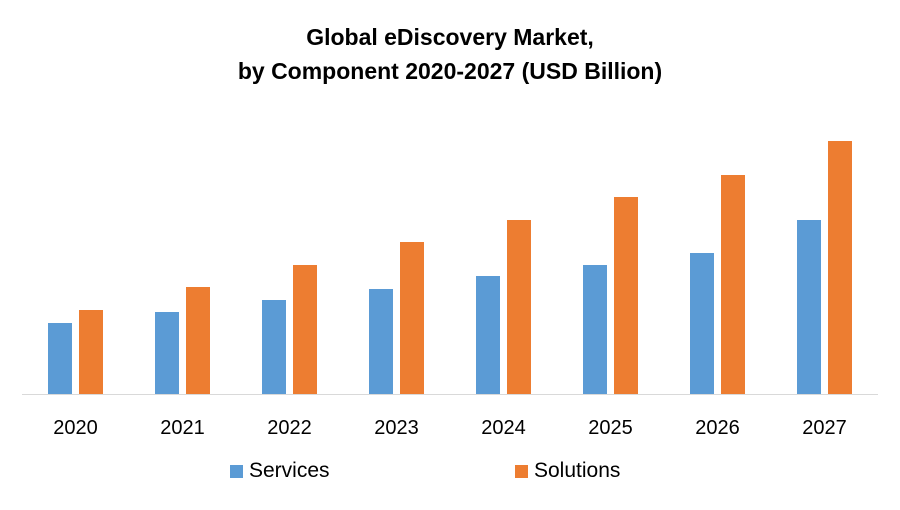 This screenshot has height=510, width=900. I want to click on legend-label-services: Services, so click(289, 470).